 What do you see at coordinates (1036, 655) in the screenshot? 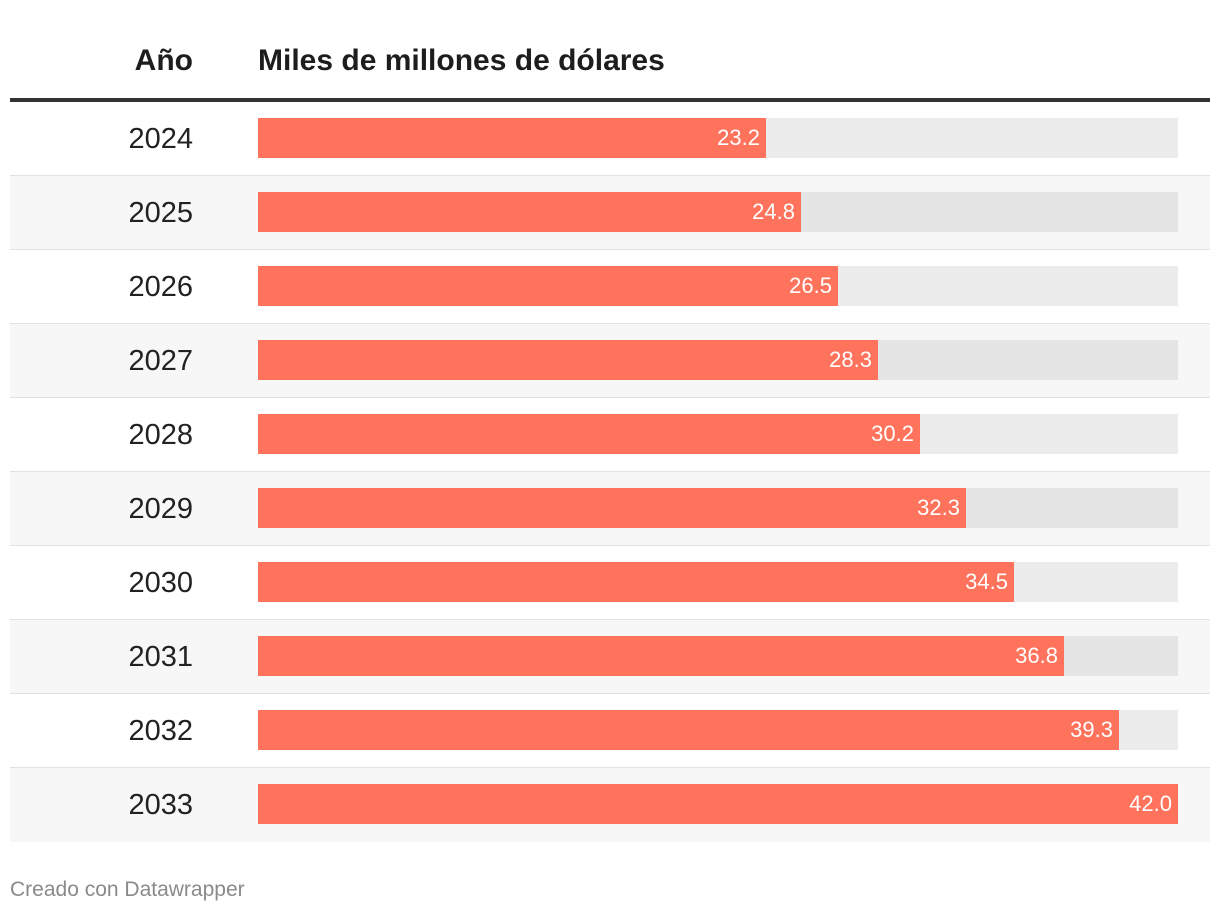
I see `bar-value-label: 36.8` at bounding box center [1036, 655].